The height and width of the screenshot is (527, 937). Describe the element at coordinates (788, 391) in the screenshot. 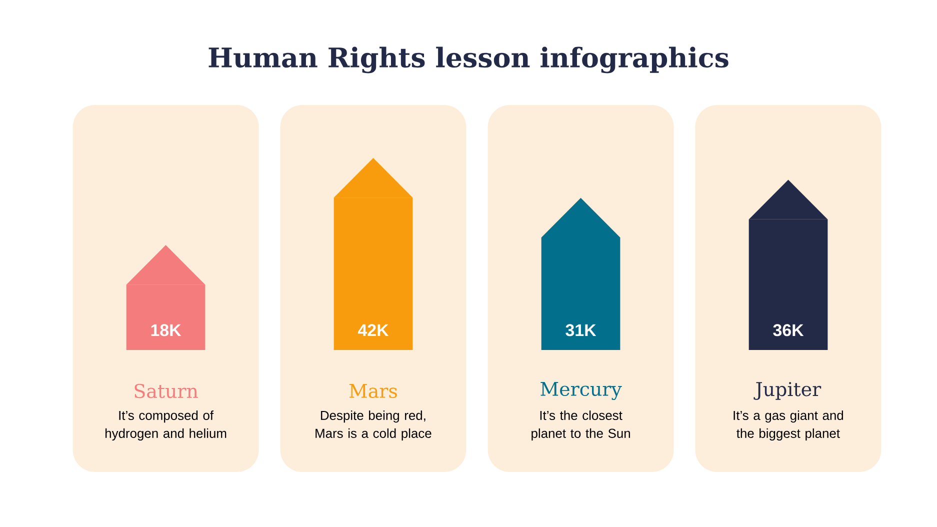

I see `x-tick-label: Jupiter` at that location.